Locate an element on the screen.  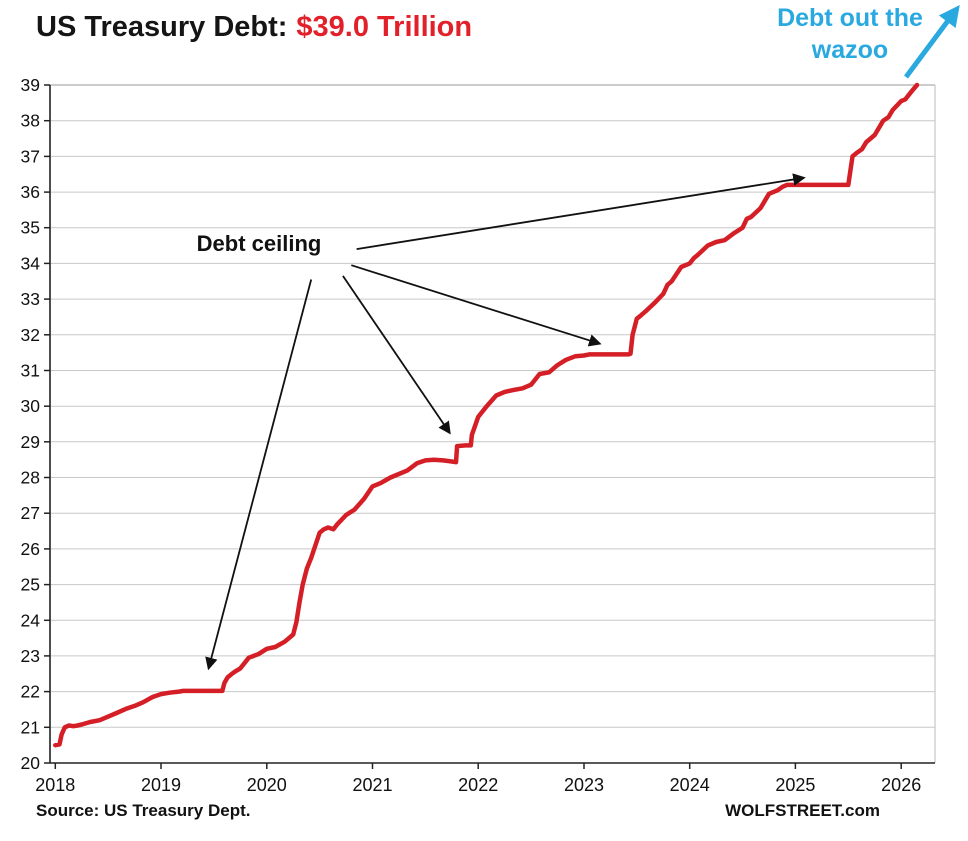
source-credit: Source: US Treasury Dept. is located at coordinates (143, 810).